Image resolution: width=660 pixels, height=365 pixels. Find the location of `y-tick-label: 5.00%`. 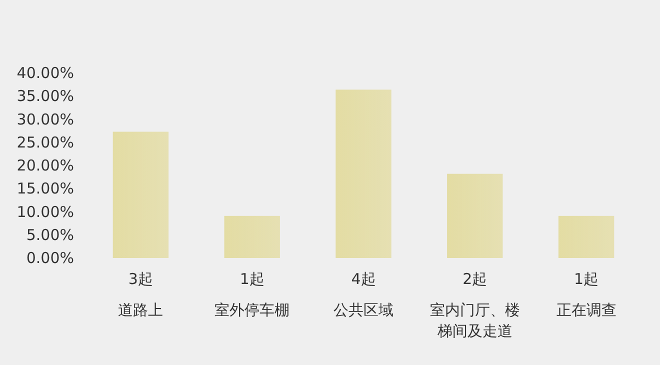

y-tick-label: 5.00% is located at coordinates (50, 235).